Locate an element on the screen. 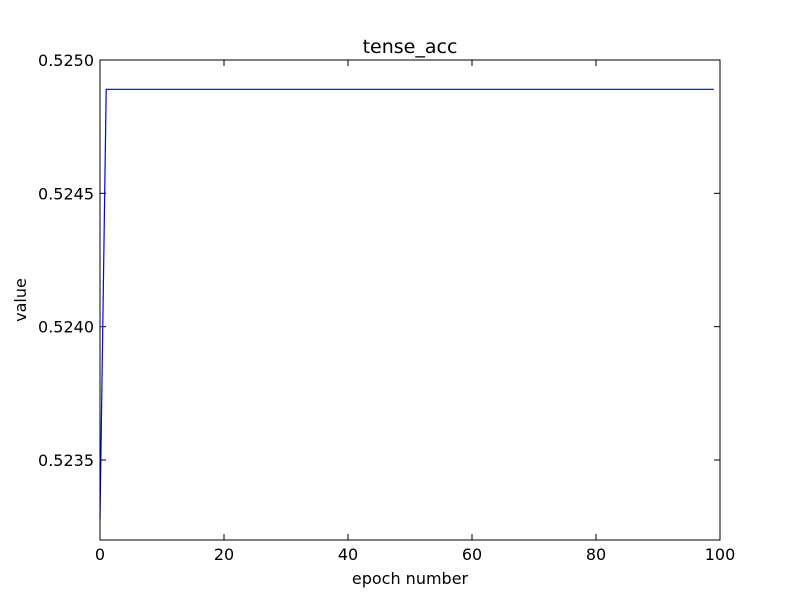  y-tick-label-2: 0.5245 is located at coordinates (66, 193).